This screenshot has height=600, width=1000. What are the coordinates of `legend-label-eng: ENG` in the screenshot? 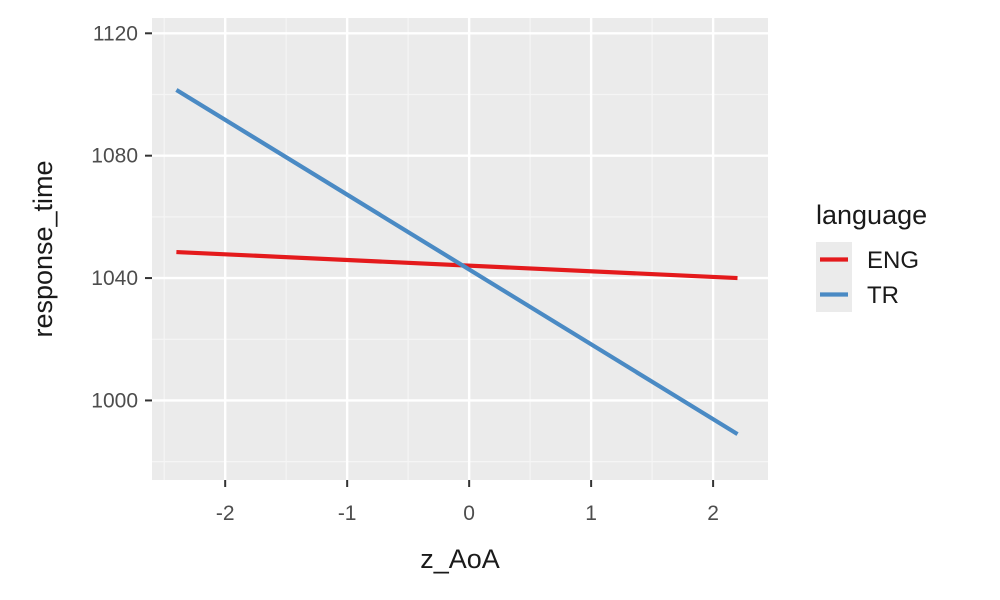 It's located at (893, 260).